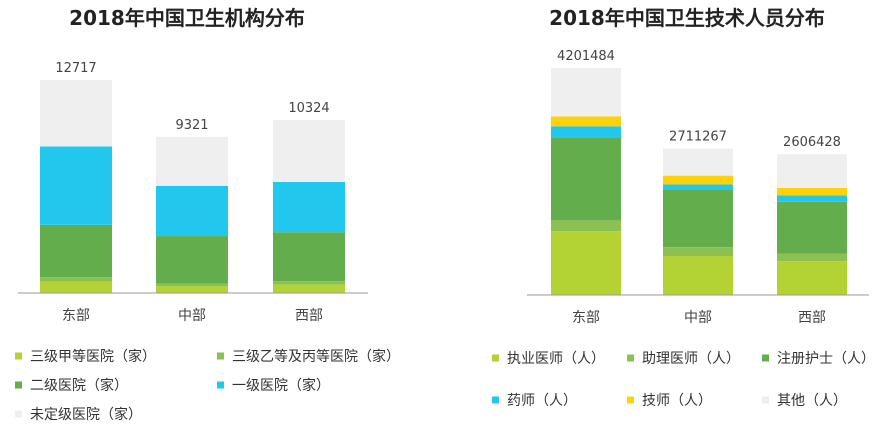 This screenshot has width=894, height=441. Describe the element at coordinates (691, 359) in the screenshot. I see `chart2-legend-label-1: 助理医师（人）` at that location.